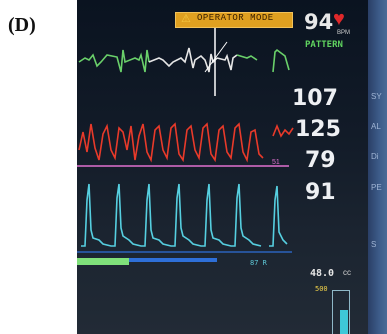  Describe the element at coordinates (283, 130) in the screenshot. I see `pressure-waveform-tail` at that location.